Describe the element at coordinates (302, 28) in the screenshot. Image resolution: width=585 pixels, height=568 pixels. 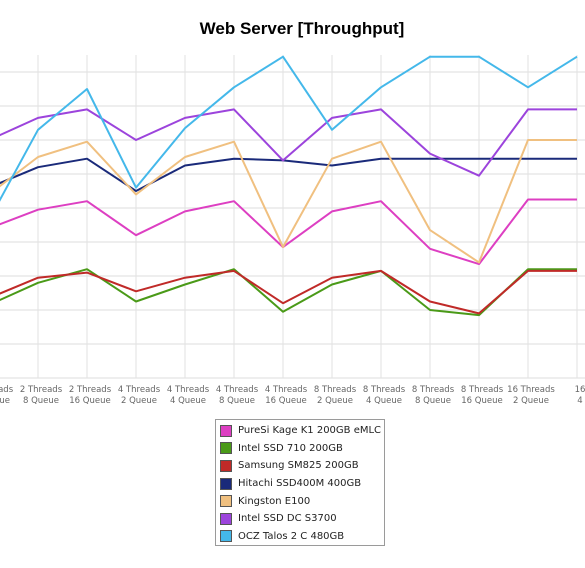
I see `chart-title: Web Server [Throughput]` at that location.